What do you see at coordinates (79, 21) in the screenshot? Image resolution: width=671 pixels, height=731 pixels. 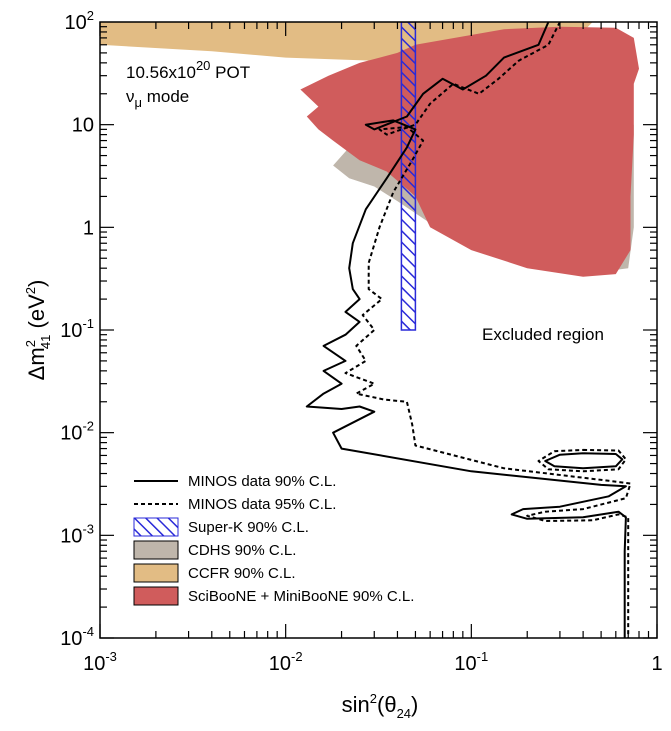 I see `y-tick-label: 10²` at bounding box center [79, 21].